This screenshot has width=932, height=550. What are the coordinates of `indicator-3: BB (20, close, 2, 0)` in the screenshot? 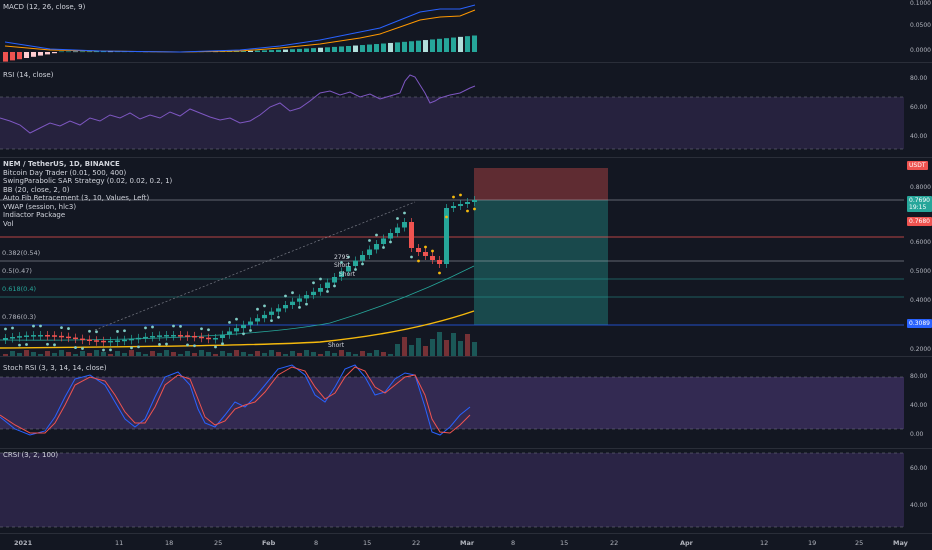 It's located at (36, 189).